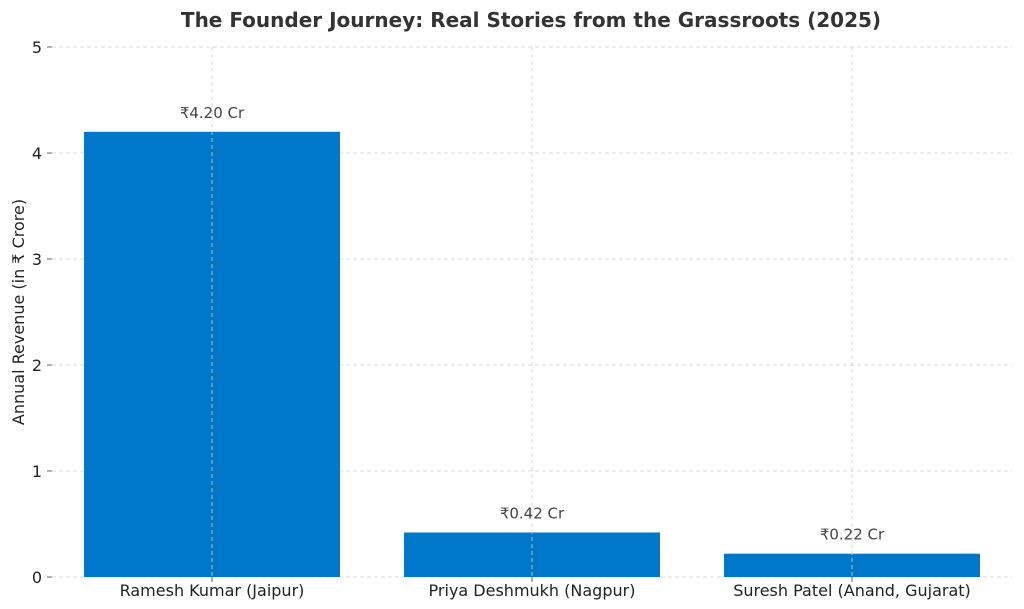 This screenshot has height=609, width=1024. I want to click on x-tick-label: Suresh Patel (Anand, Gujarat), so click(852, 590).